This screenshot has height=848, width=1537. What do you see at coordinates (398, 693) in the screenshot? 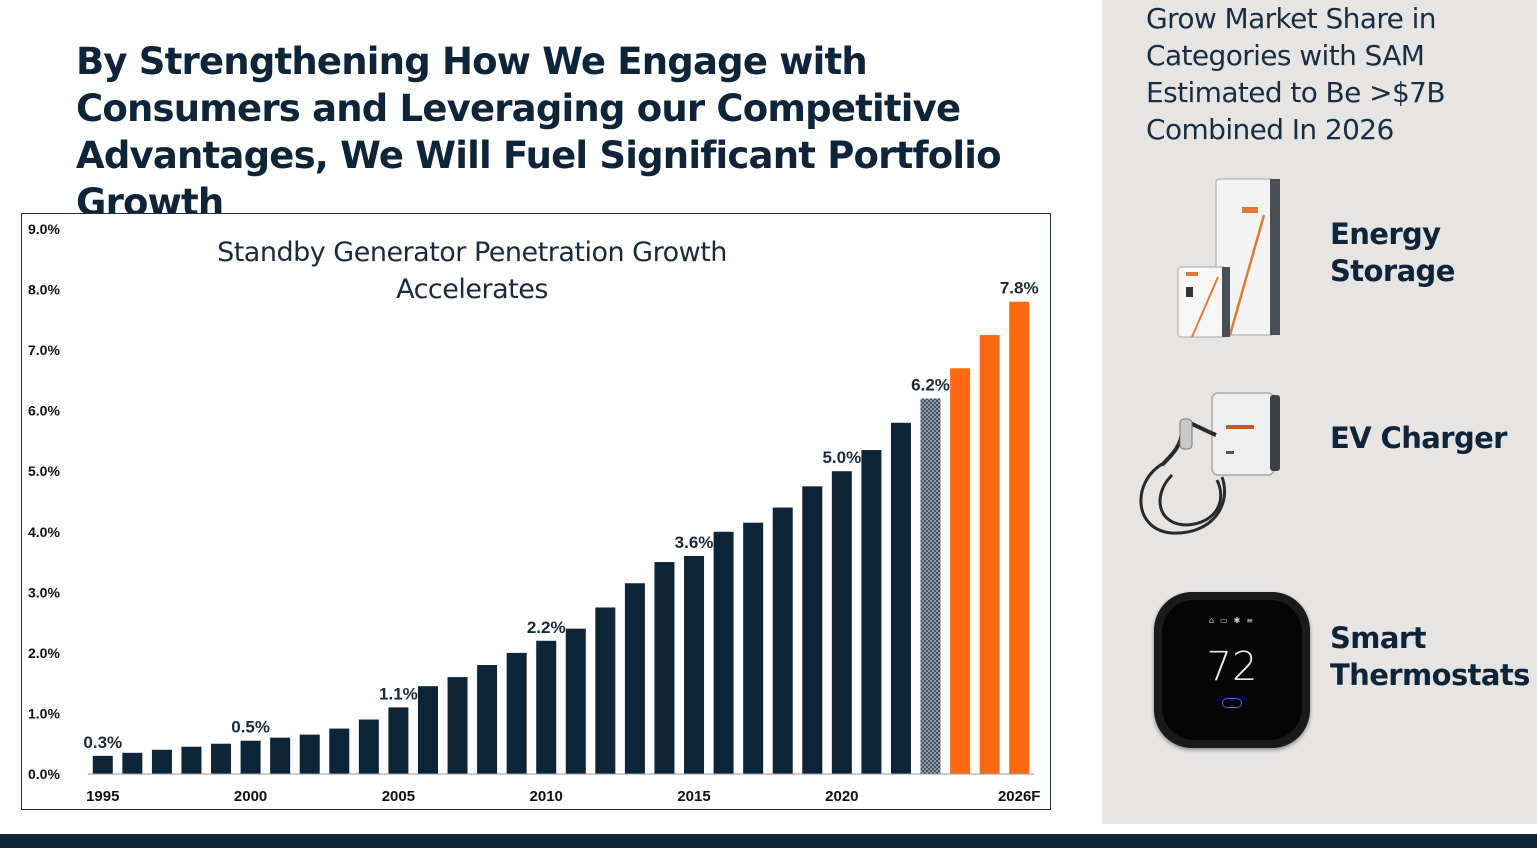
I see `data-label: 1.1%` at bounding box center [398, 693].